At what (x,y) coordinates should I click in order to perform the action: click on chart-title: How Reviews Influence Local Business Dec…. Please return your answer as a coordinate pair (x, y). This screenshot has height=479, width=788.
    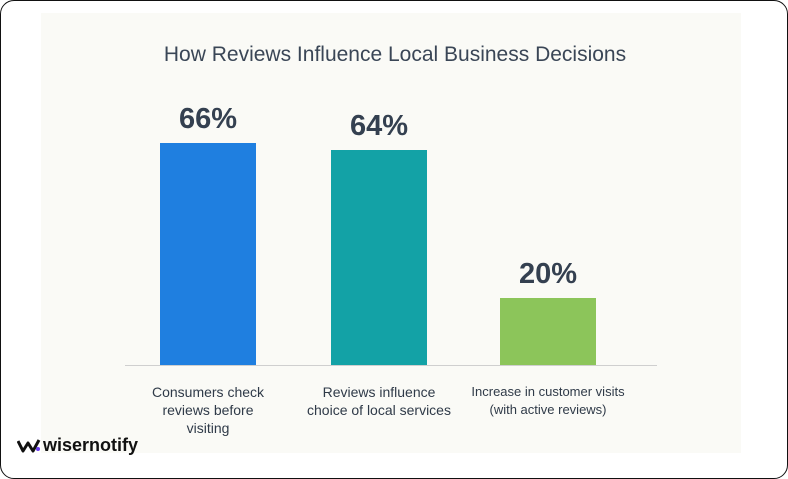
    Looking at the image, I should click on (395, 54).